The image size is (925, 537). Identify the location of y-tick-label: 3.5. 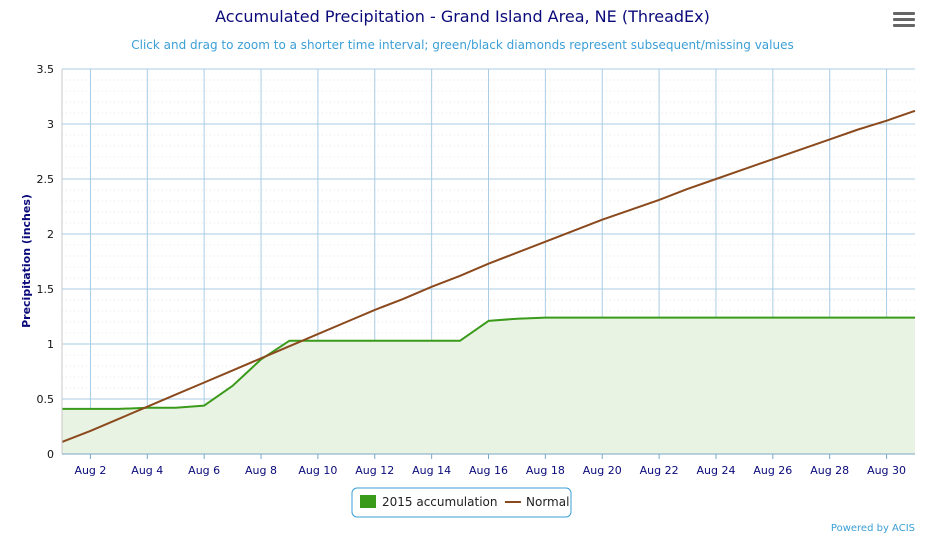
(46, 69).